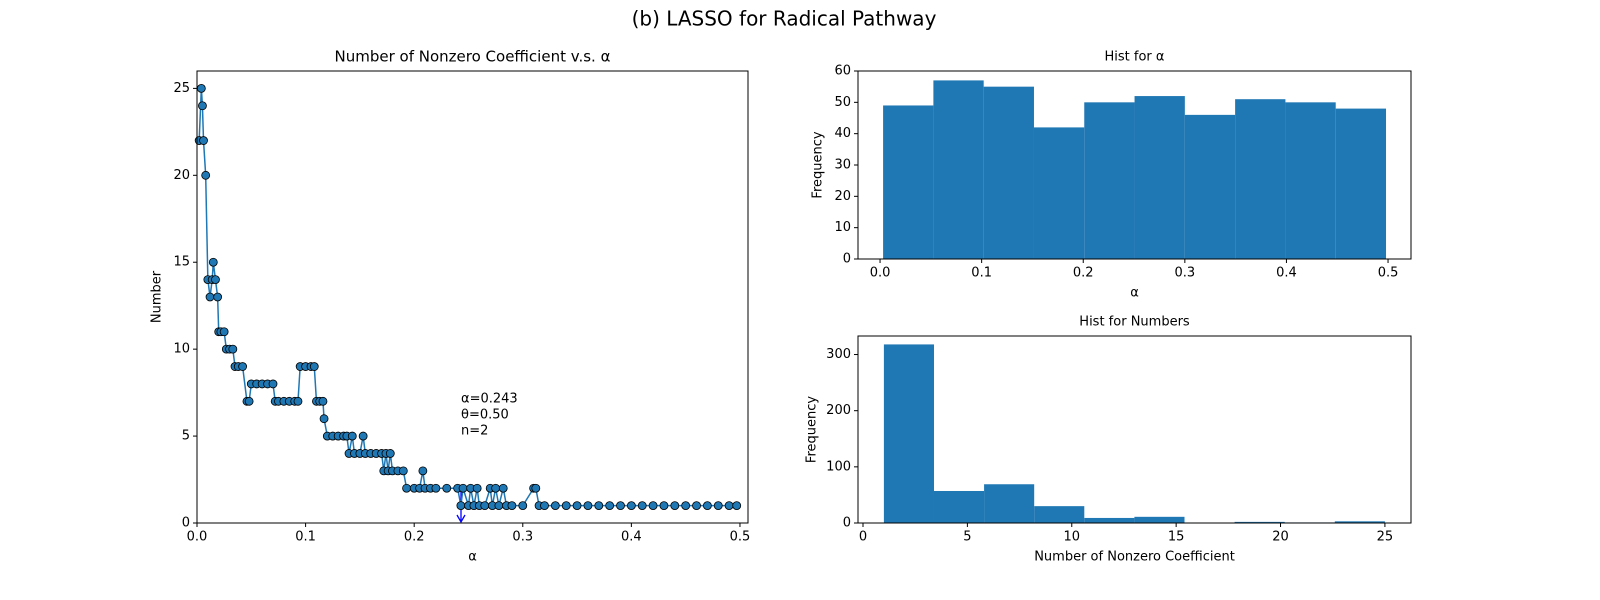 The width and height of the screenshot is (1600, 600). I want to click on y-tick-label: 15, so click(181, 262).